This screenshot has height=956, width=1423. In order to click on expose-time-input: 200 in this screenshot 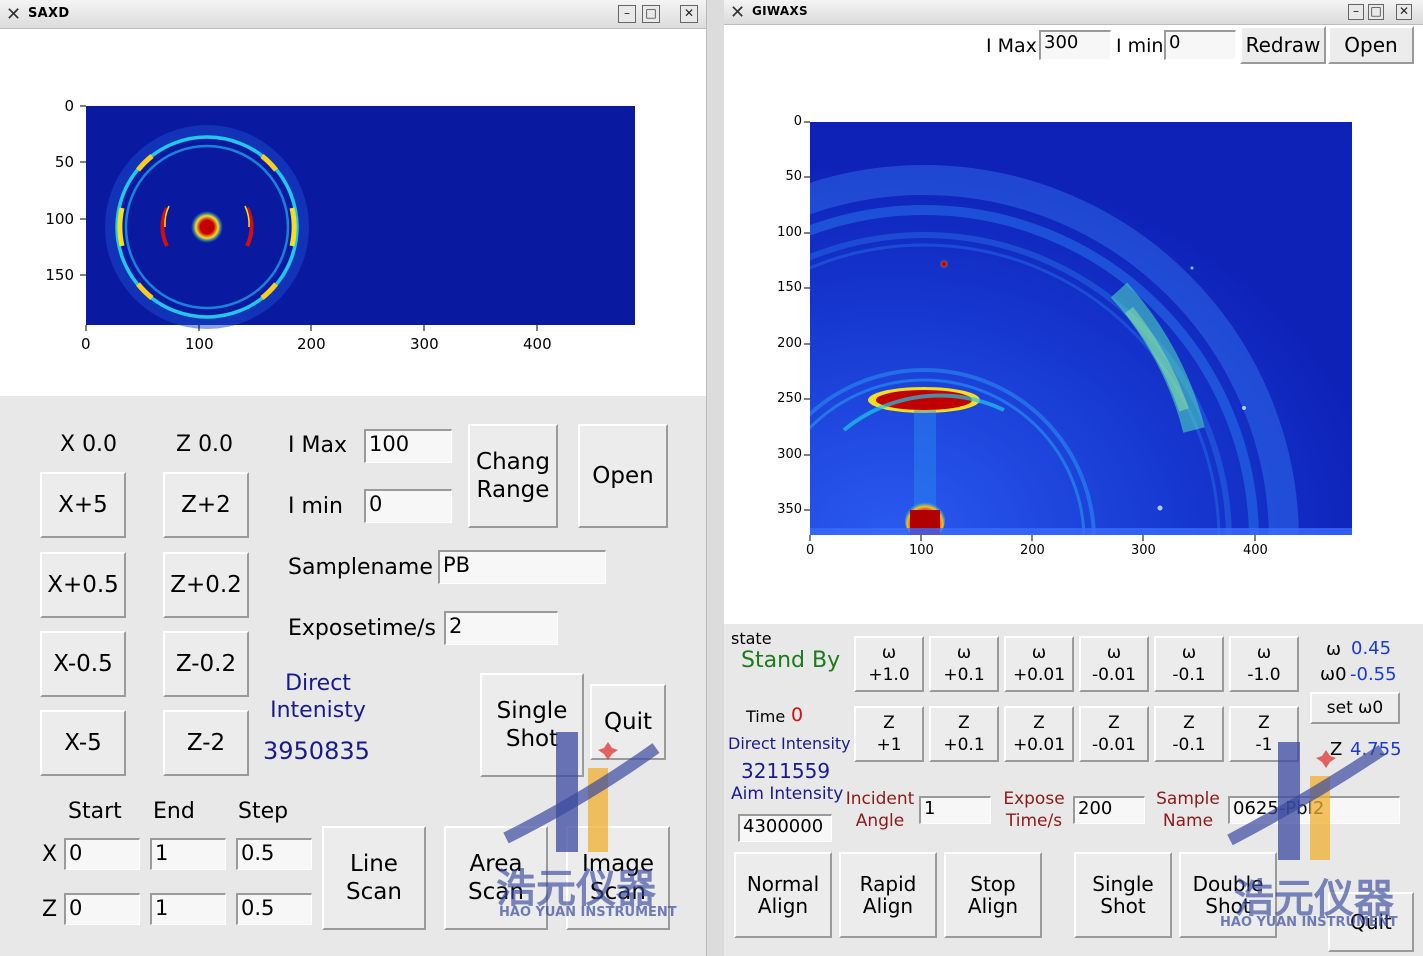, I will do `click(1109, 810)`.